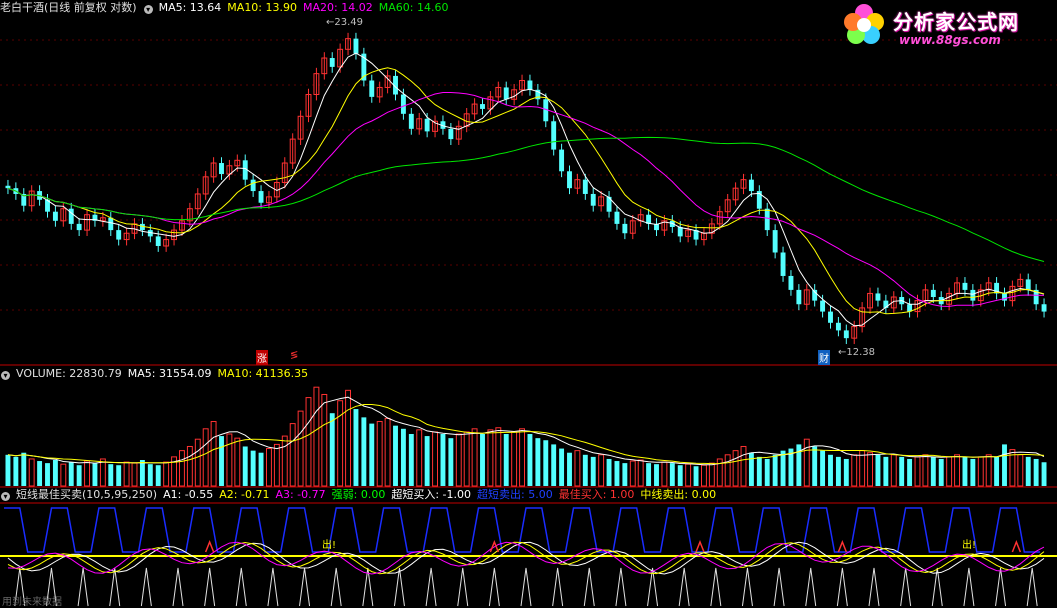 The width and height of the screenshot is (1057, 608). What do you see at coordinates (946, 26) in the screenshot?
I see `site-logo: 分析家公式网 www.88gs.com` at bounding box center [946, 26].